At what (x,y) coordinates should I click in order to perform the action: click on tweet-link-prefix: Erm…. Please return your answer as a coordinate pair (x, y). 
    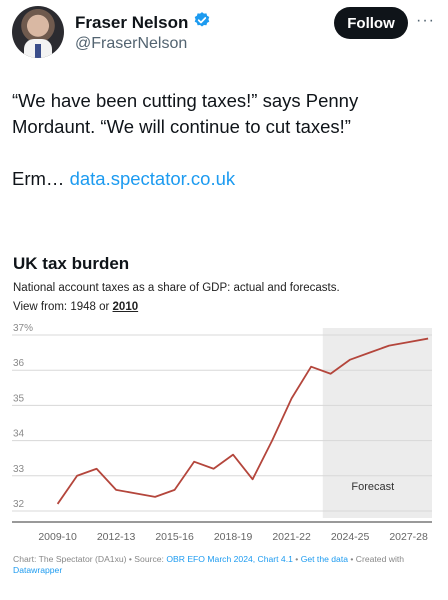
    Looking at the image, I should click on (41, 178).